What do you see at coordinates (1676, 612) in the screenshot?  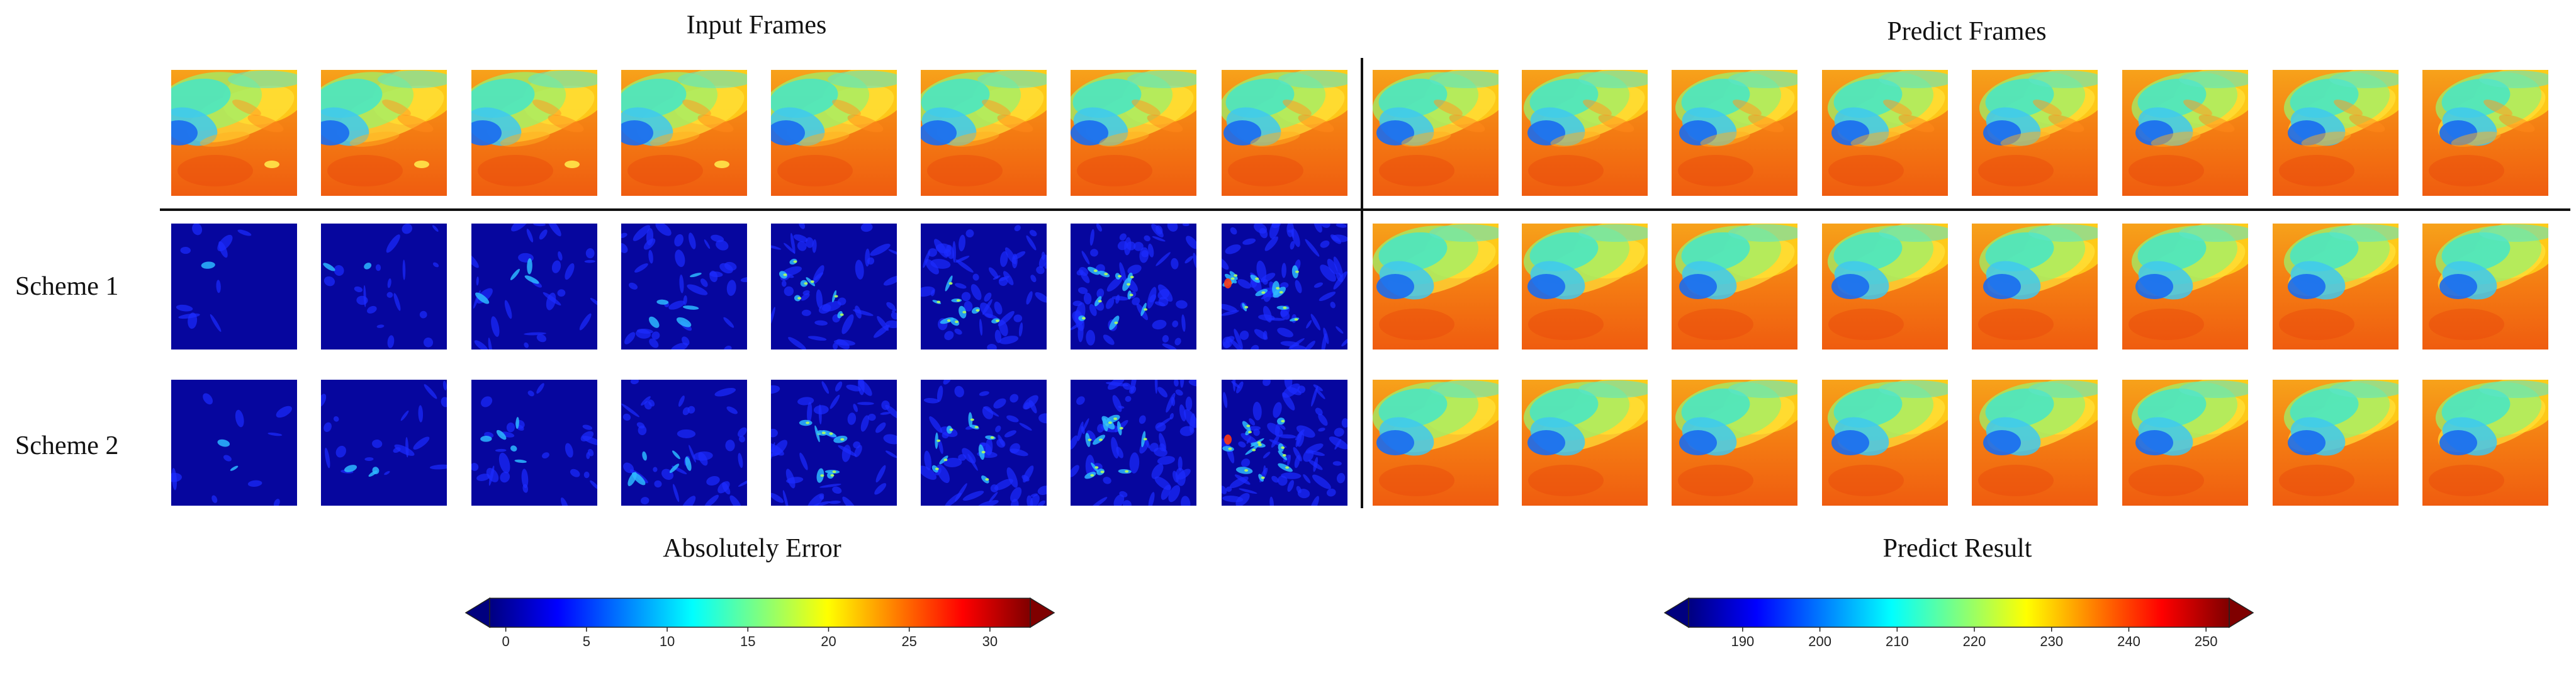 I see `result-colorbar-extend-low` at bounding box center [1676, 612].